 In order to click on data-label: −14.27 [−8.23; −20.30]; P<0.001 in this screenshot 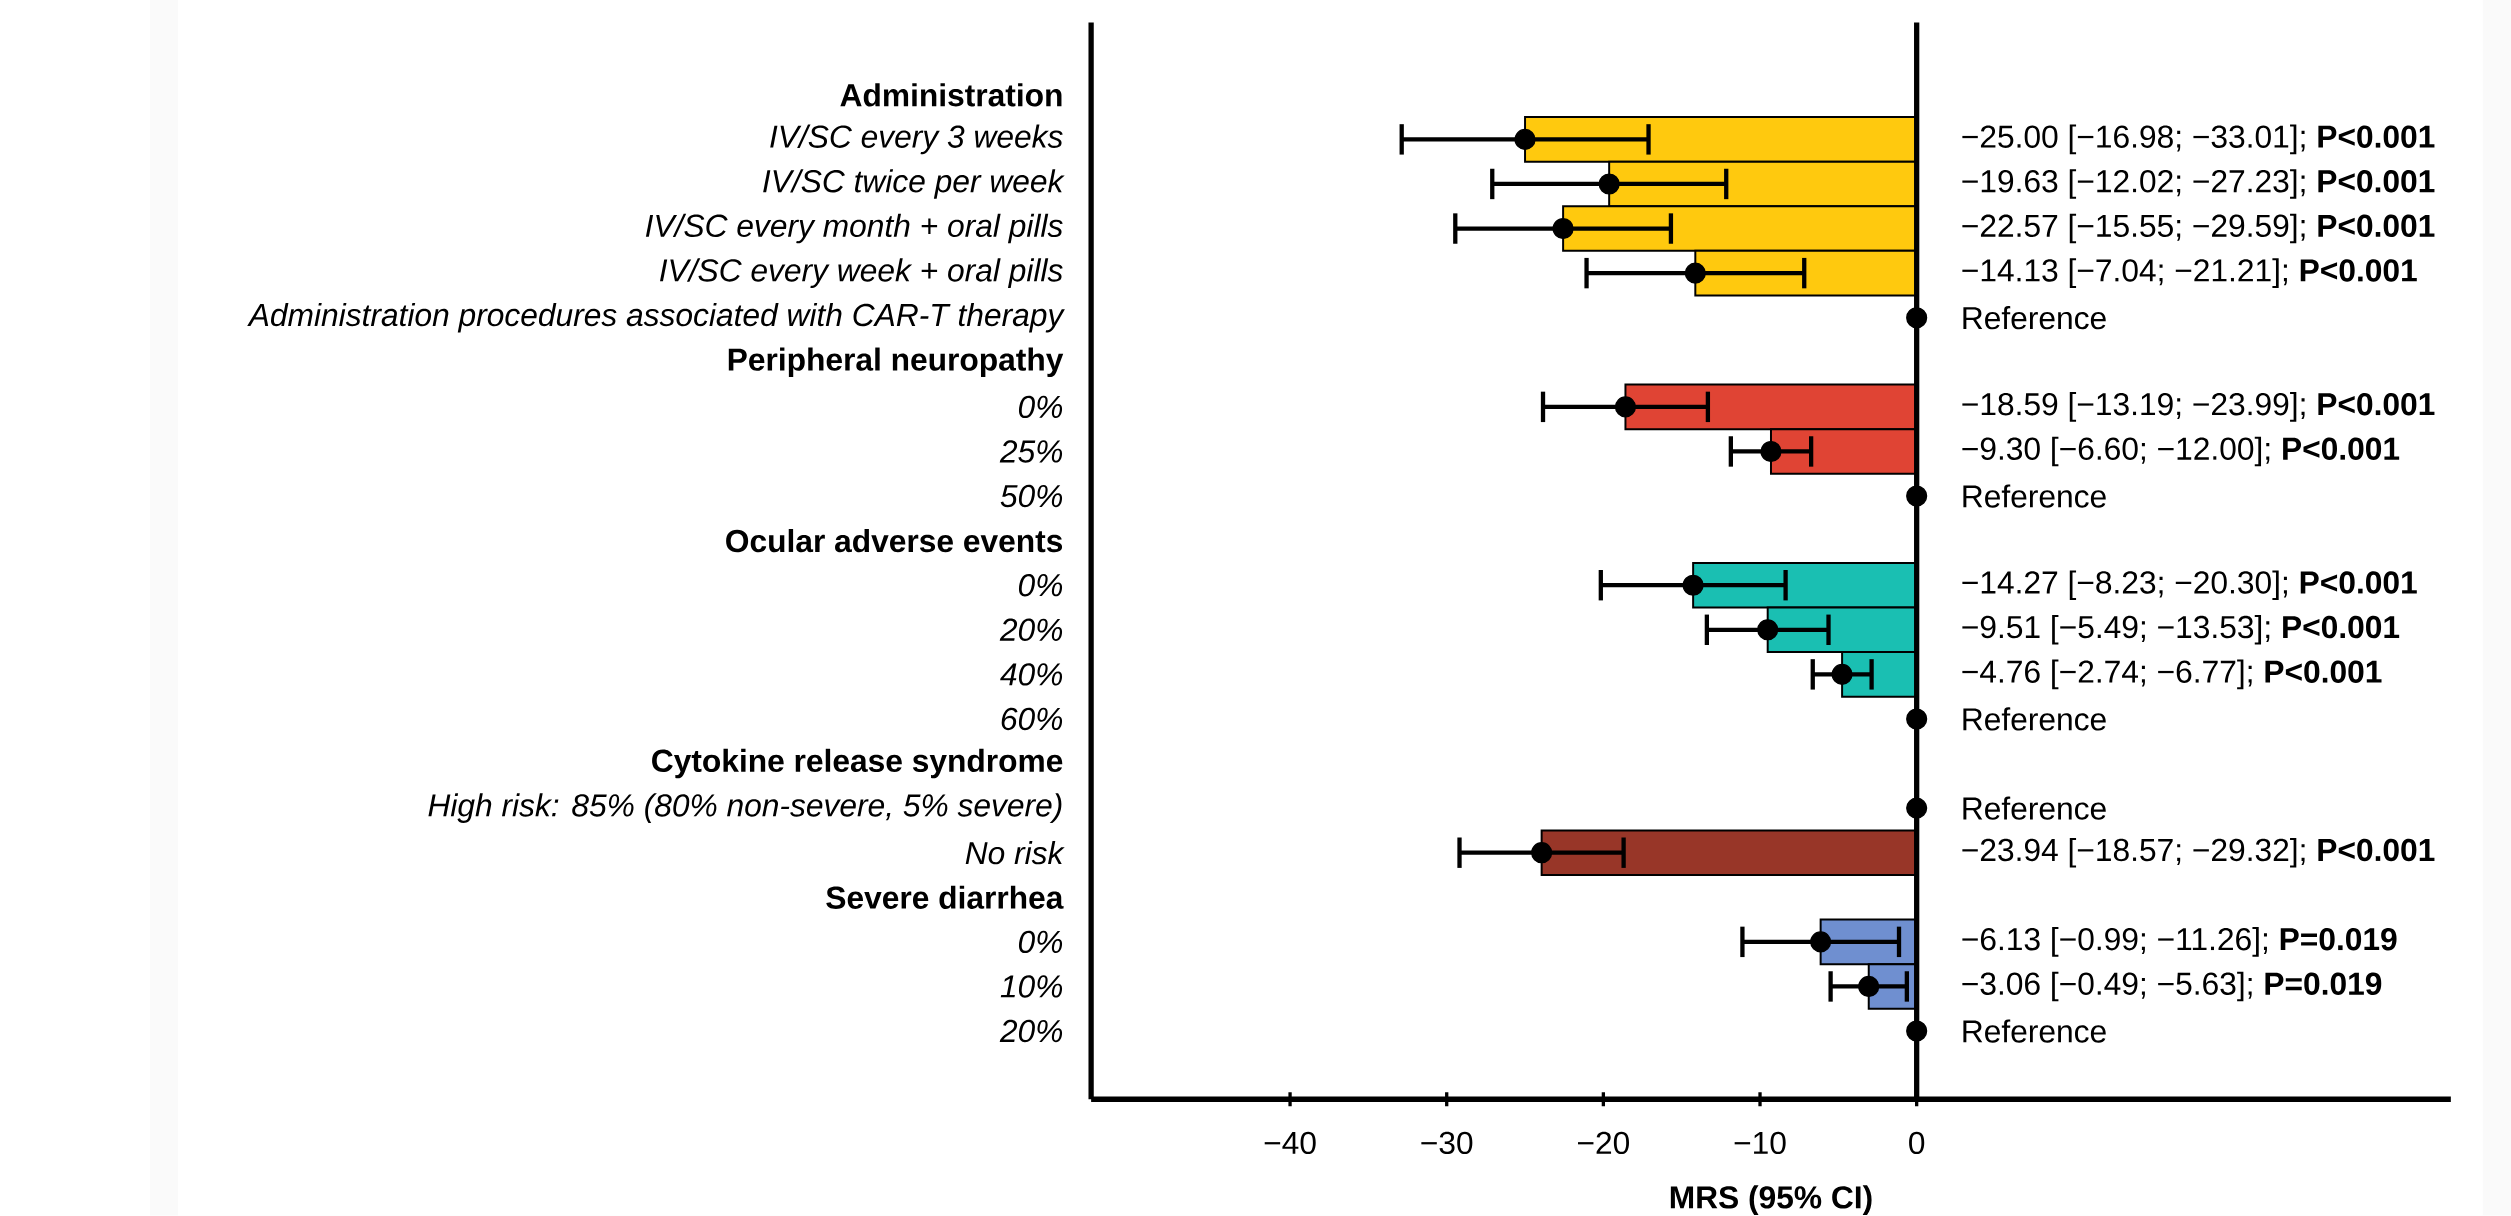, I will do `click(2189, 585)`.